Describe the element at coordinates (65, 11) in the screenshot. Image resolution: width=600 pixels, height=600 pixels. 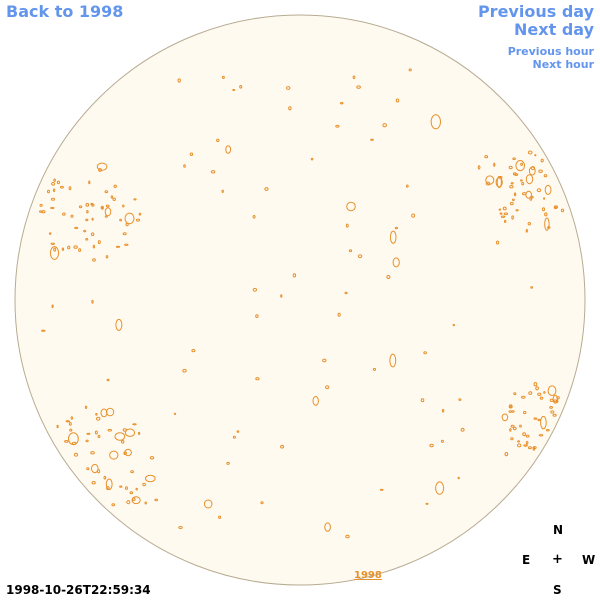
I see `back-to-year-link: Back to 1998` at that location.